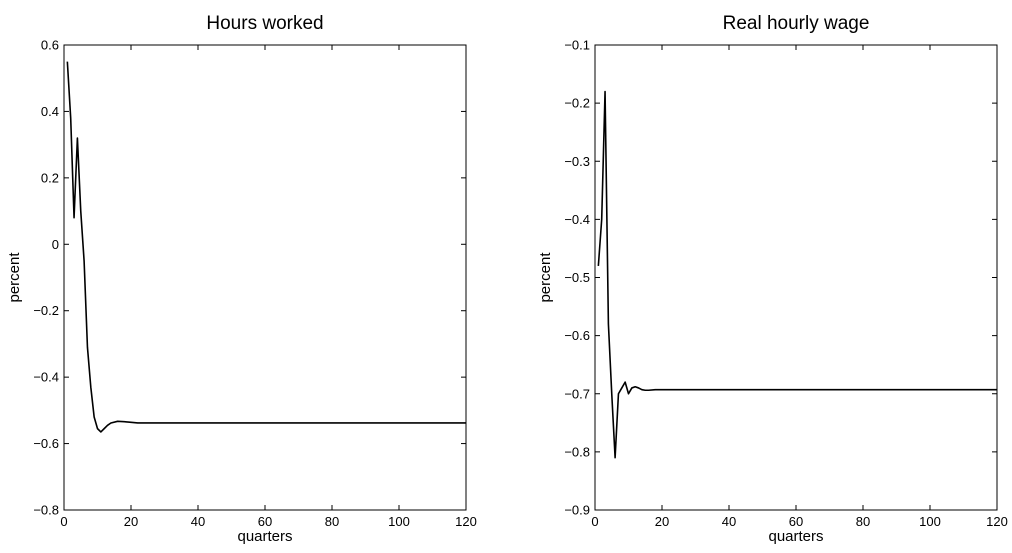 The image size is (1012, 553). Describe the element at coordinates (577, 277) in the screenshot. I see `y-tick-label: −0.5` at that location.